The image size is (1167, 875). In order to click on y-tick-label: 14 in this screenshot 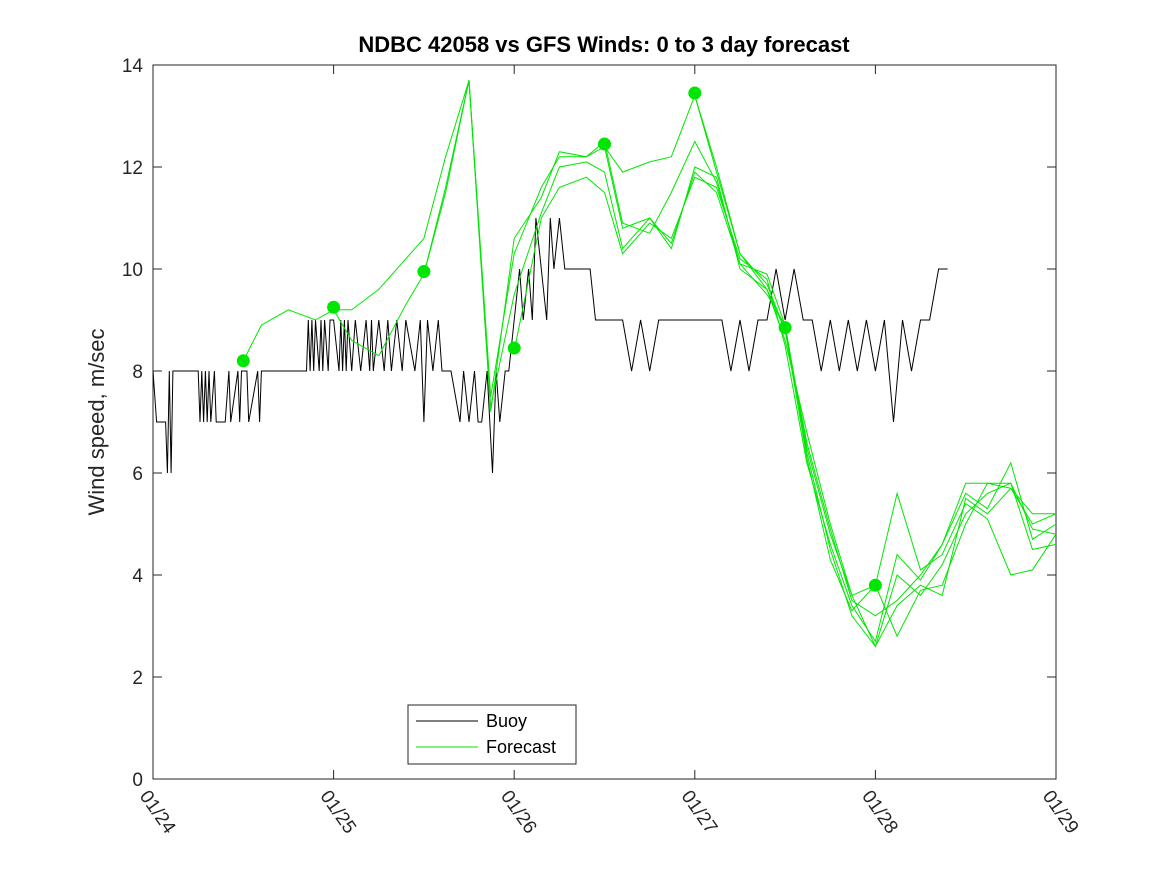, I will do `click(133, 66)`.